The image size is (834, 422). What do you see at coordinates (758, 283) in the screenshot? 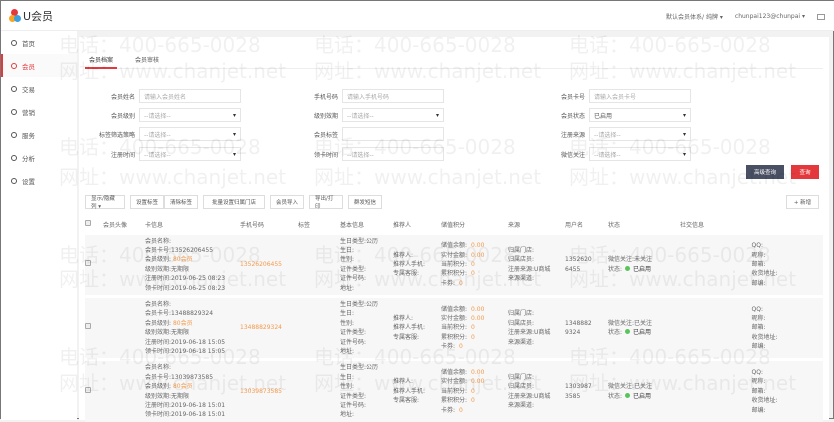
I see `line-text: 邮编:` at bounding box center [758, 283].